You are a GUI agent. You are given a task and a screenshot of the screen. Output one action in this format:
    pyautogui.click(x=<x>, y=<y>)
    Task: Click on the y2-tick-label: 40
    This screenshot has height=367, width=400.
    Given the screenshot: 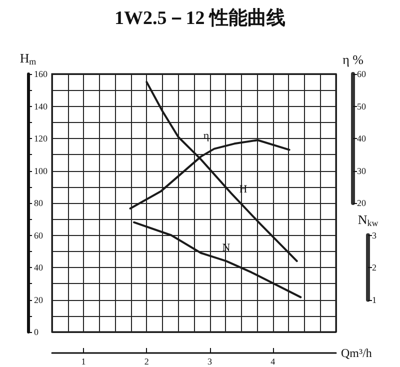 What is the action you would take?
    pyautogui.click(x=361, y=139)
    